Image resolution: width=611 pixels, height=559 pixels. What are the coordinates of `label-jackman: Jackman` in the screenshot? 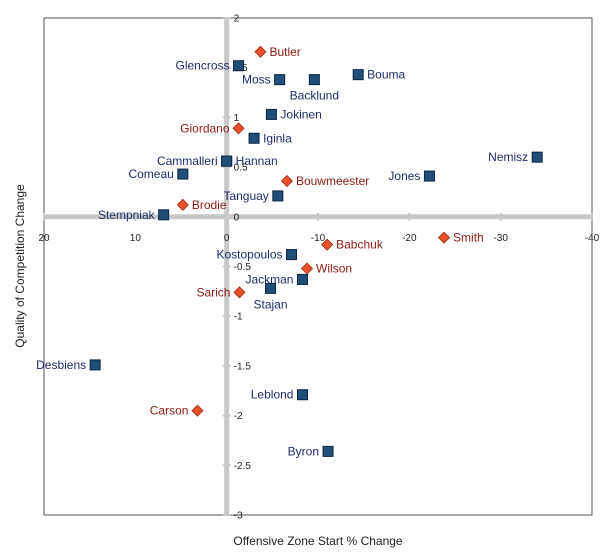 It's located at (269, 279).